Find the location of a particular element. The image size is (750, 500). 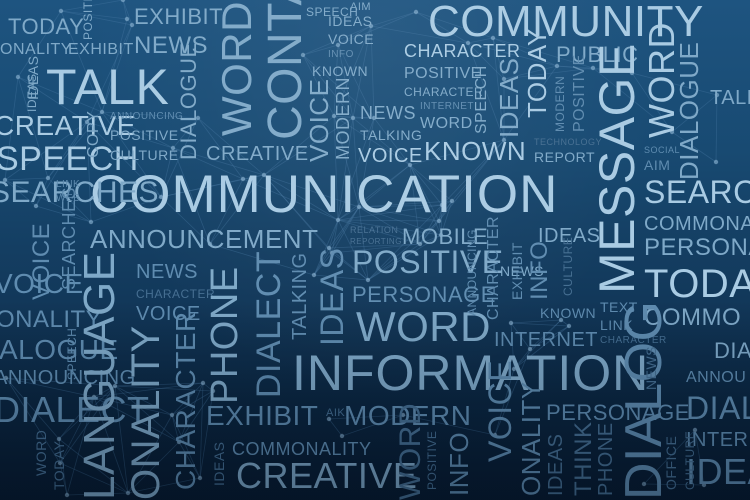

word-ideas-vertical3: IDEAS is located at coordinates (219, 463).